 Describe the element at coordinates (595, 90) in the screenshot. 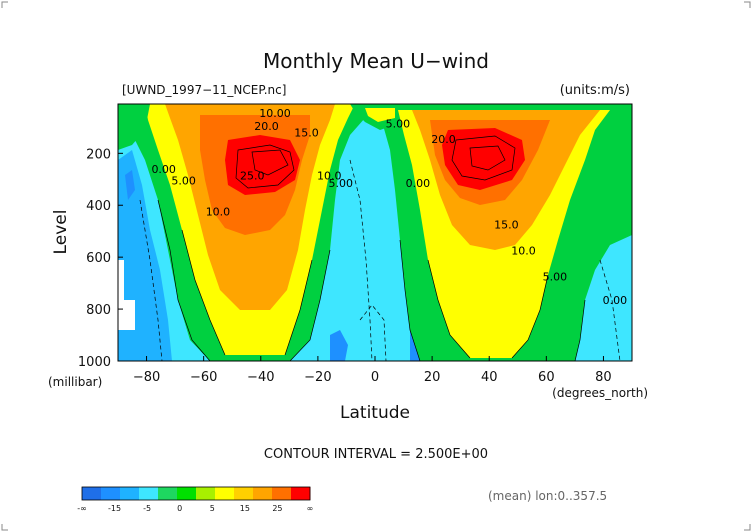

I see `units-label: (units:m/s)` at that location.